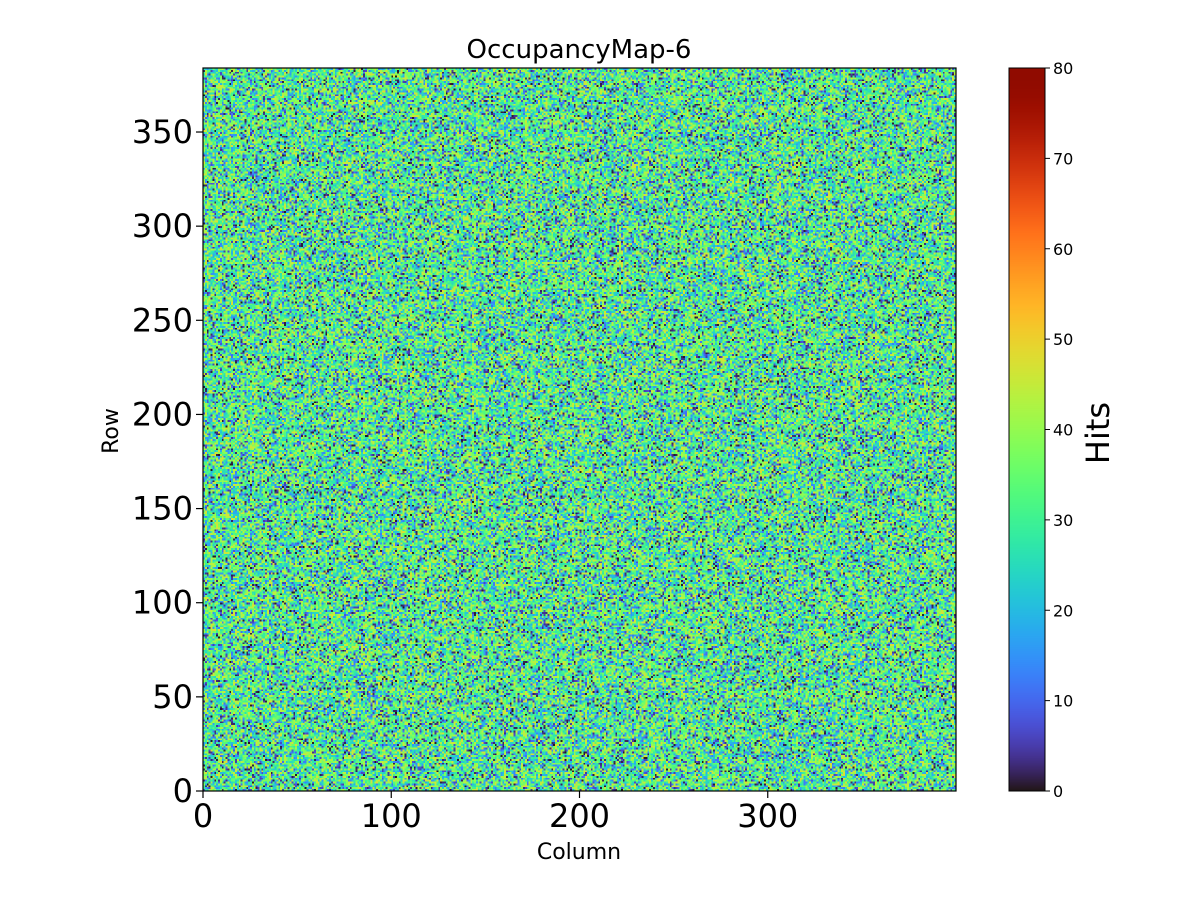 This screenshot has height=900, width=1200. Describe the element at coordinates (203, 816) in the screenshot. I see `x-tick-label: 0` at that location.